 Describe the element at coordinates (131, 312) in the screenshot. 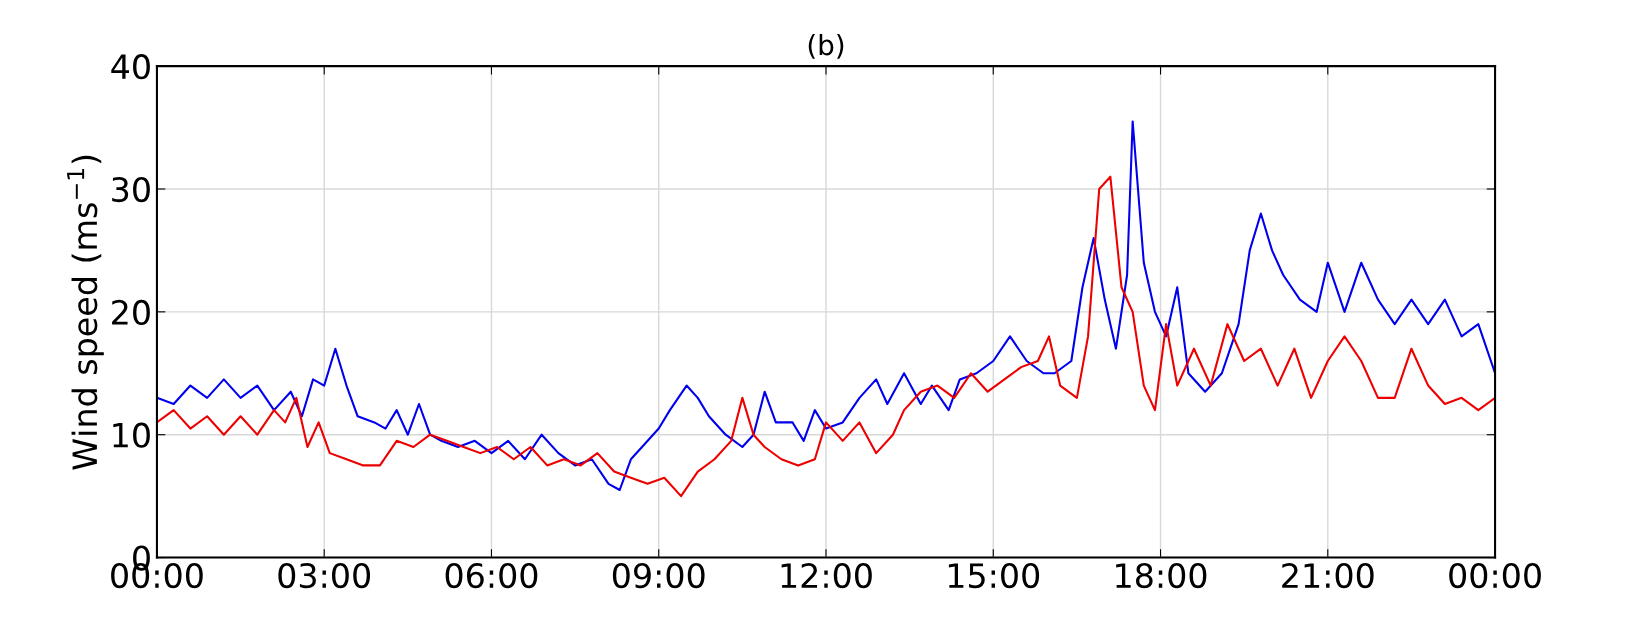

I see `y-tick-label: 20` at that location.